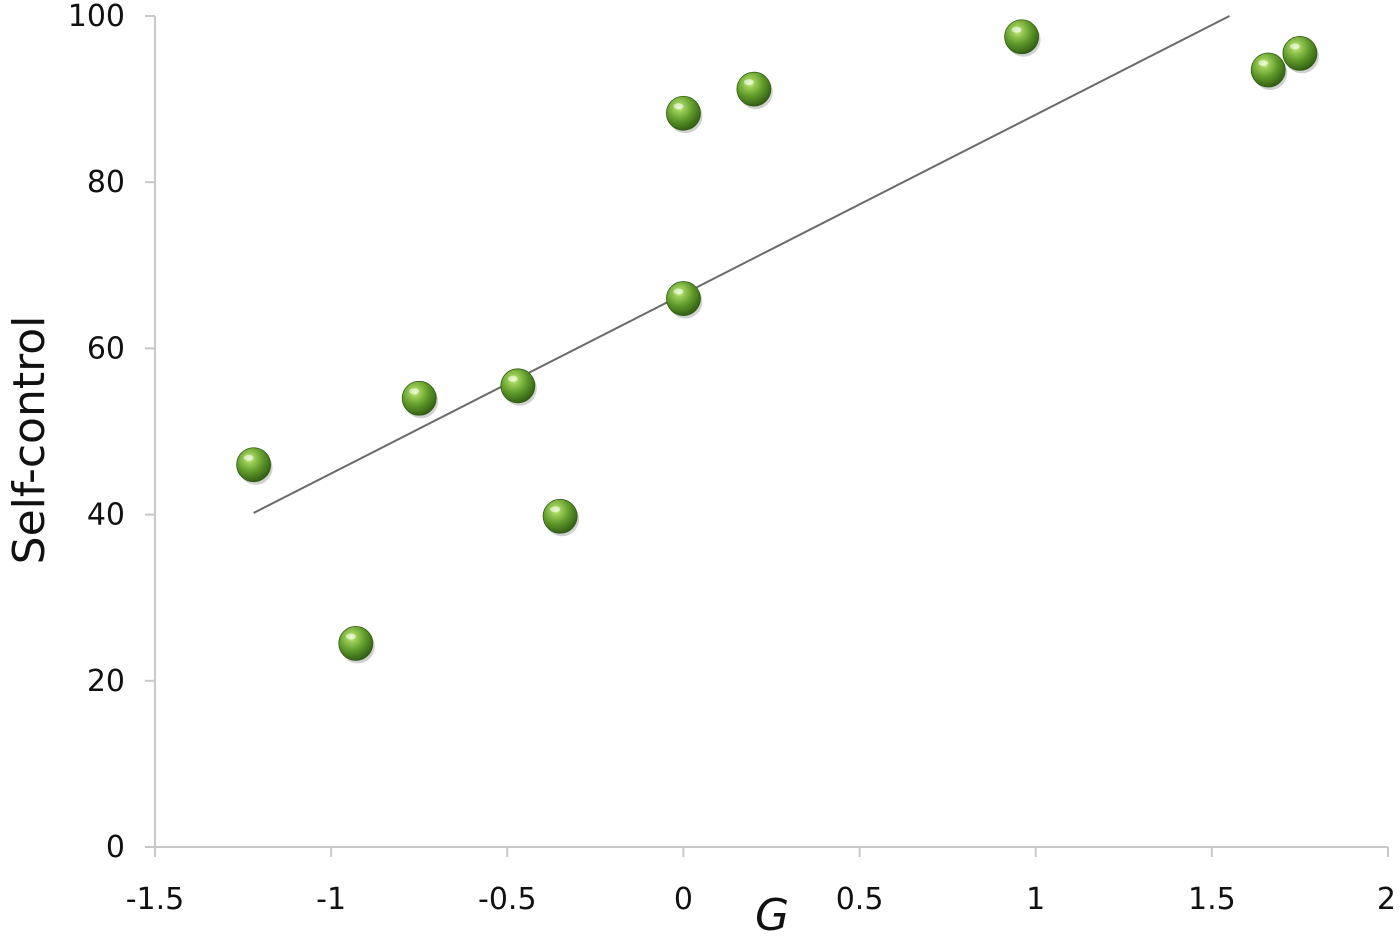  Describe the element at coordinates (1035, 899) in the screenshot. I see `x-tick-label: 1` at that location.